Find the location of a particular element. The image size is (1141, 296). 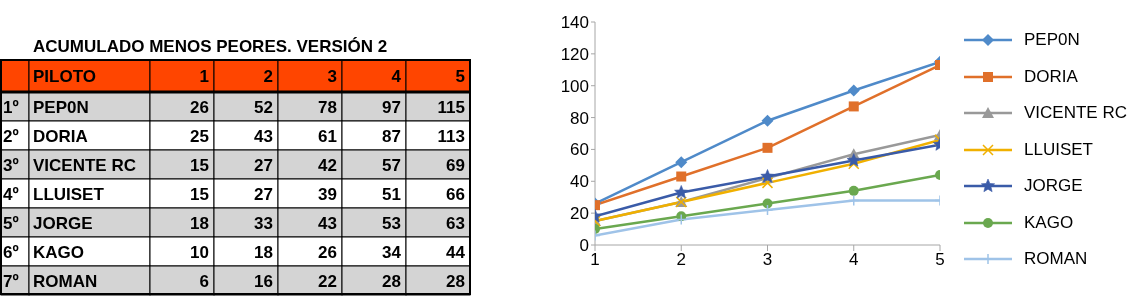

data-label: 69 is located at coordinates (455, 165).